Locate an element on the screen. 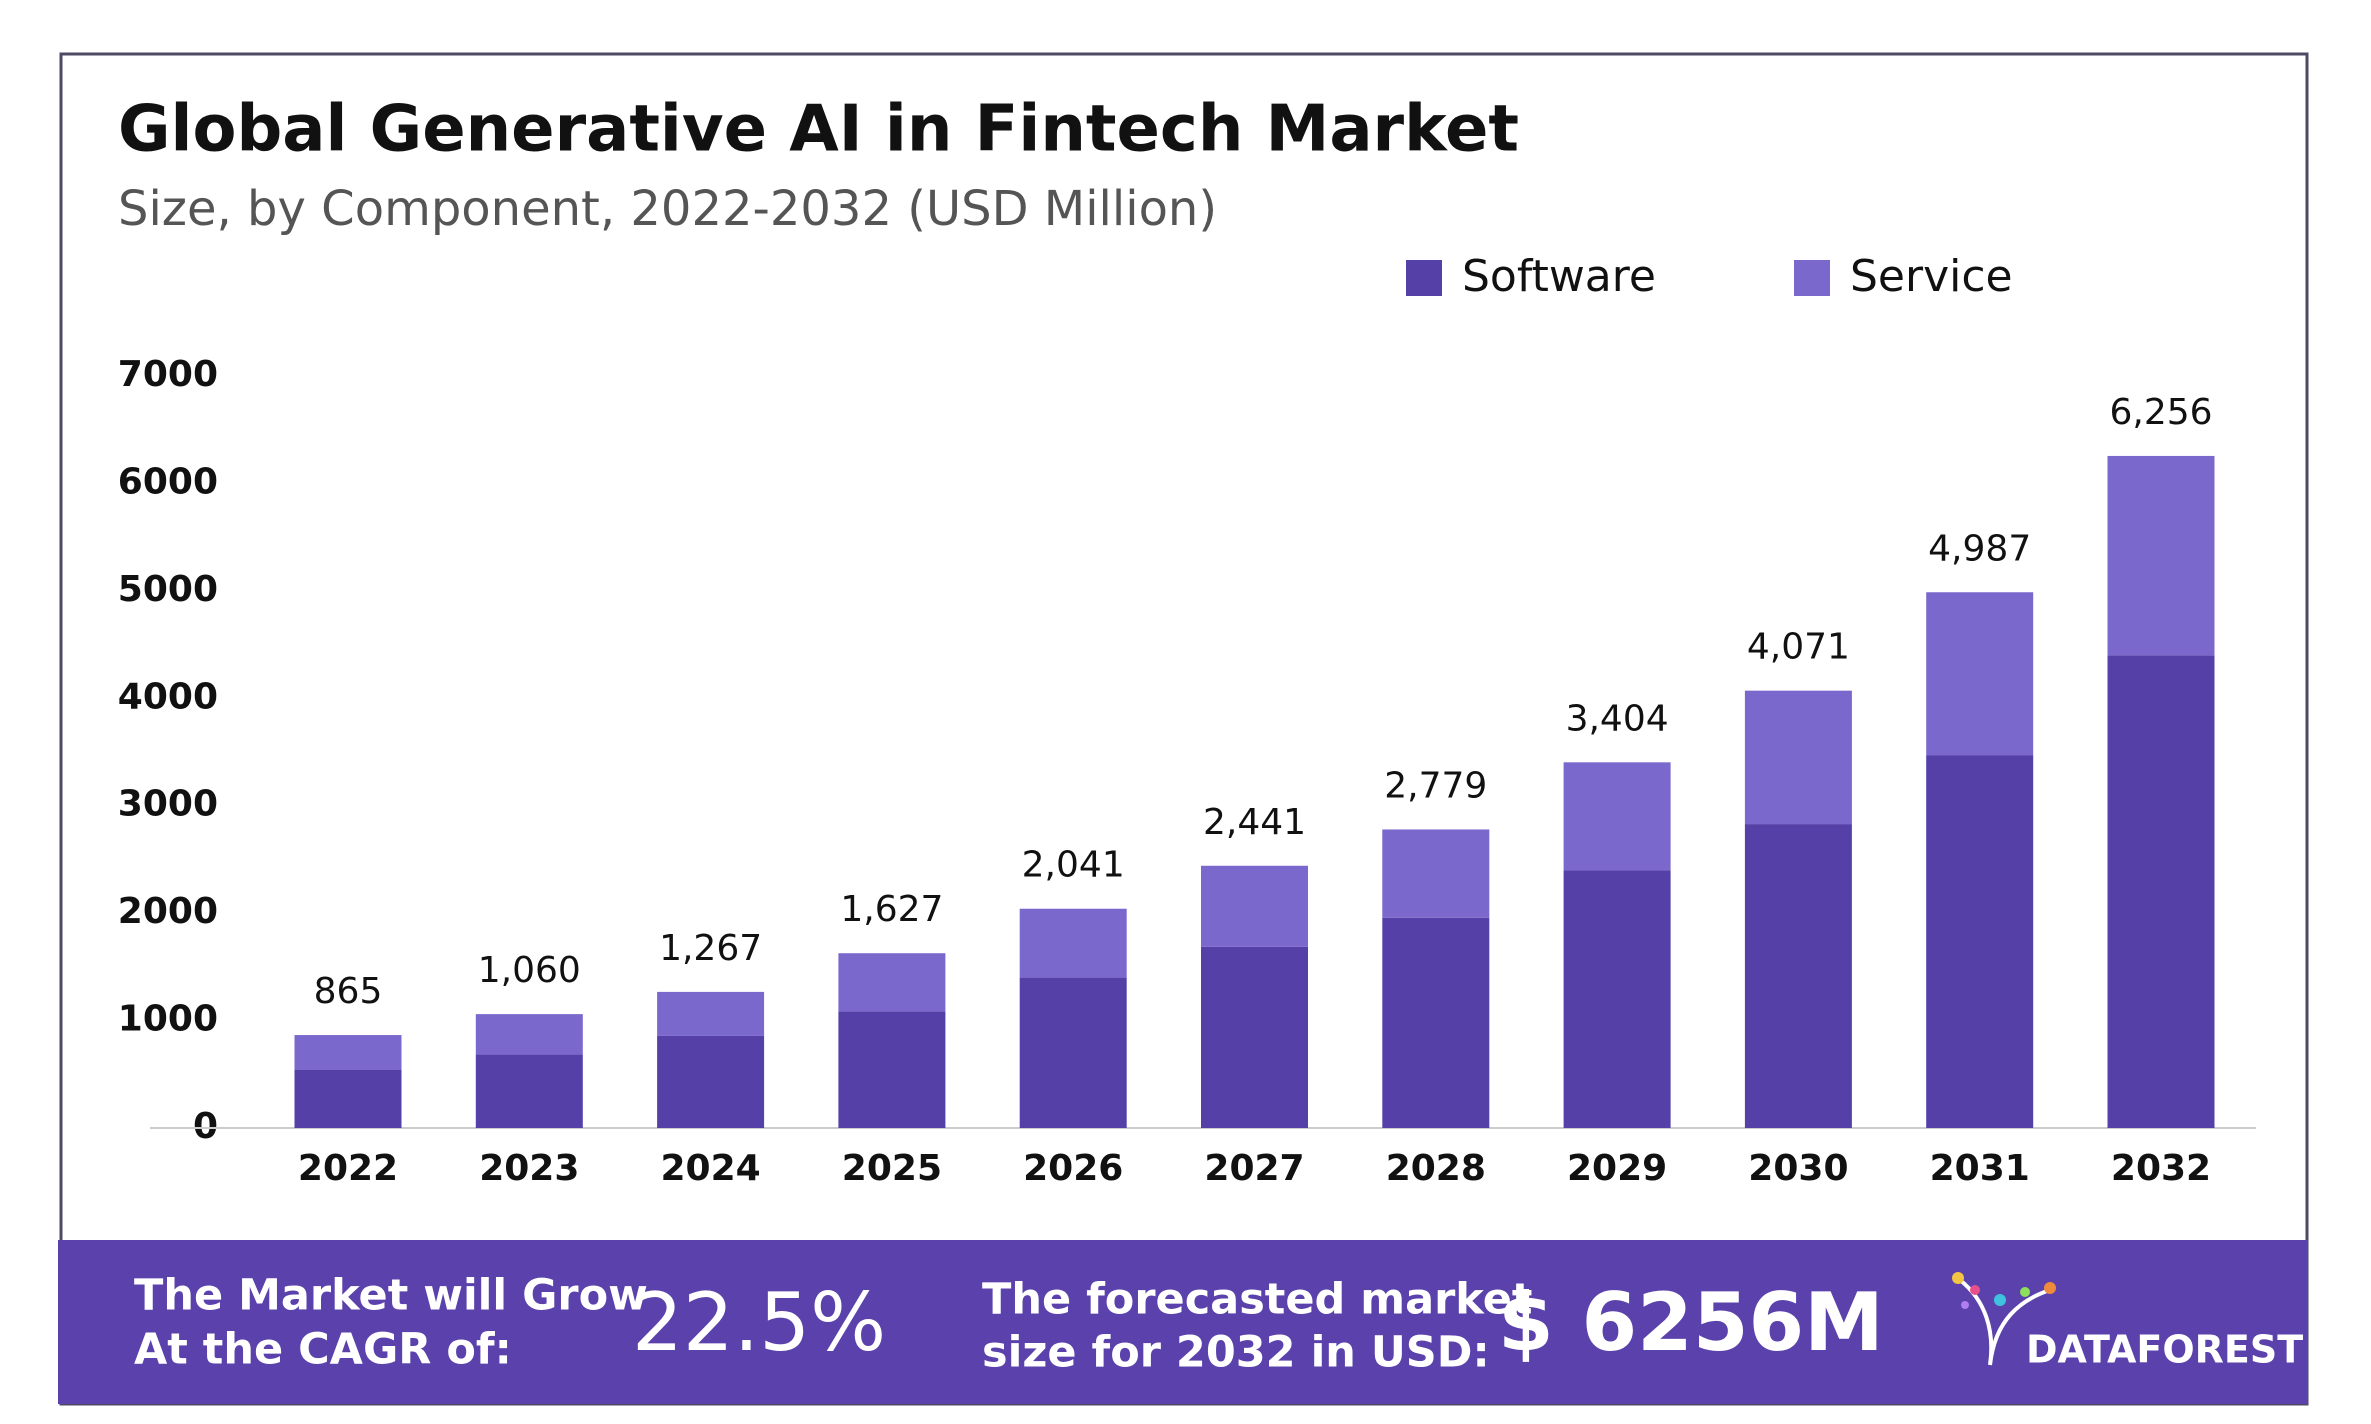 Image resolution: width=2371 pixels, height=1424 pixels. x-tick-label: 2022 is located at coordinates (348, 1168).